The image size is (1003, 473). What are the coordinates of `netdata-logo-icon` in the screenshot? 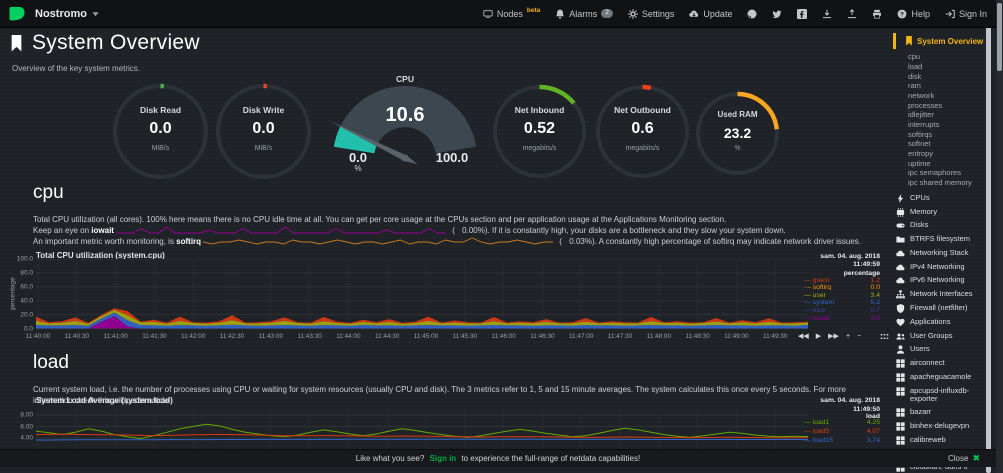 It's located at (17, 14).